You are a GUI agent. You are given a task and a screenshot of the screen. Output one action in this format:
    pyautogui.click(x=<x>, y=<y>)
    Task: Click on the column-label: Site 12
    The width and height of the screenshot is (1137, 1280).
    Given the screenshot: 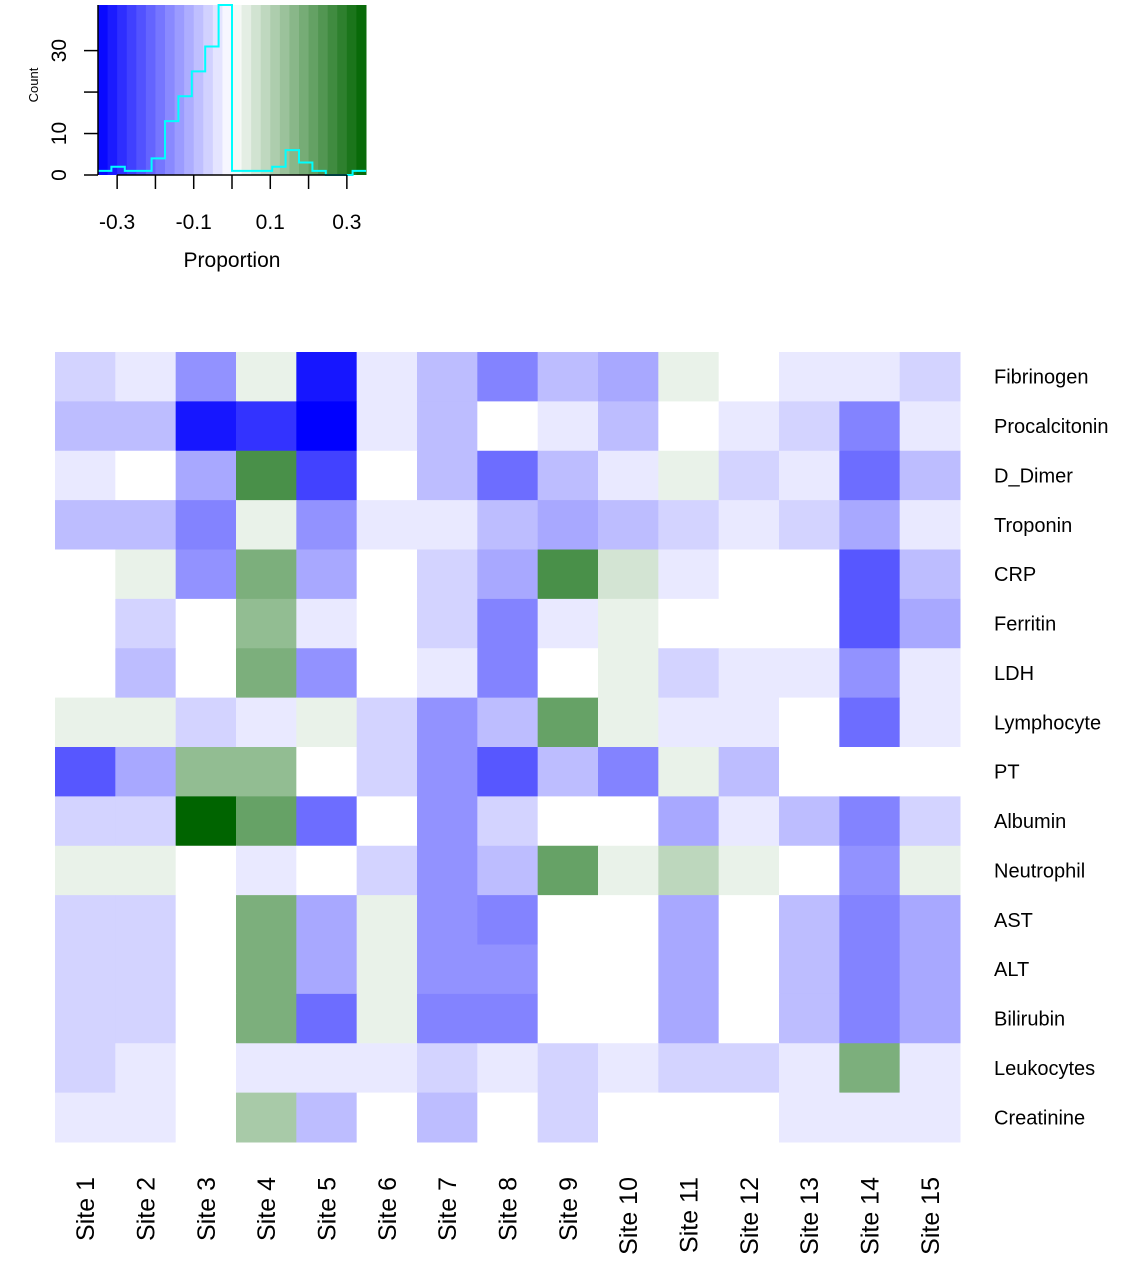 What is the action you would take?
    pyautogui.click(x=750, y=1216)
    